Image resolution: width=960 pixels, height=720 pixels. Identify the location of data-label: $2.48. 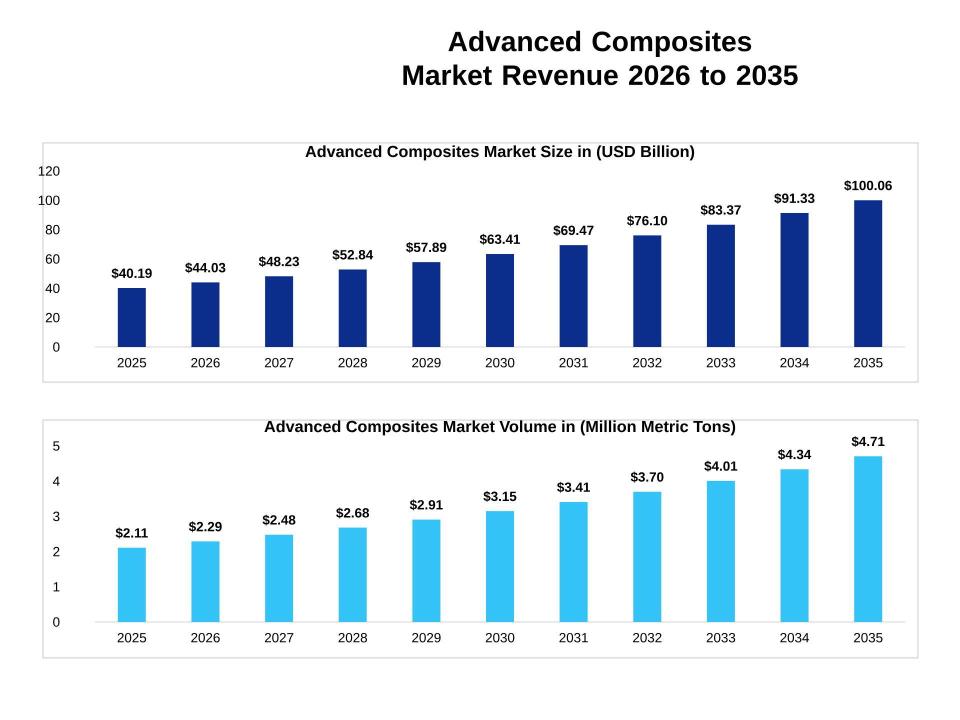
(279, 520).